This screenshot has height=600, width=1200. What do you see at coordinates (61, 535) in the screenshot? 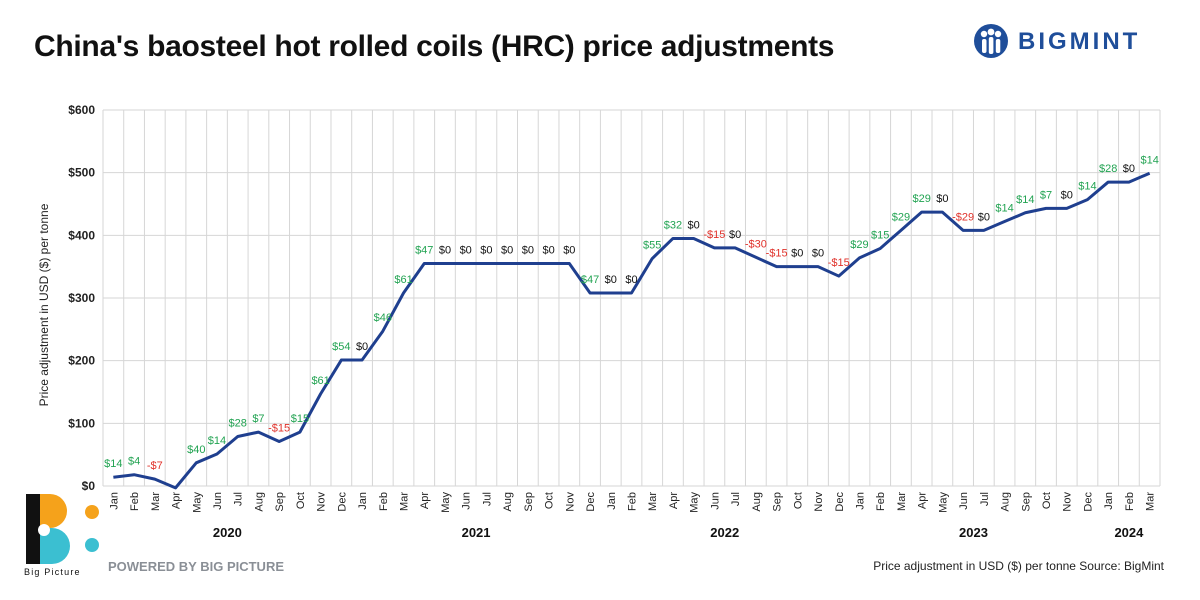
I see `big-picture-icon: Big Picture` at bounding box center [61, 535].